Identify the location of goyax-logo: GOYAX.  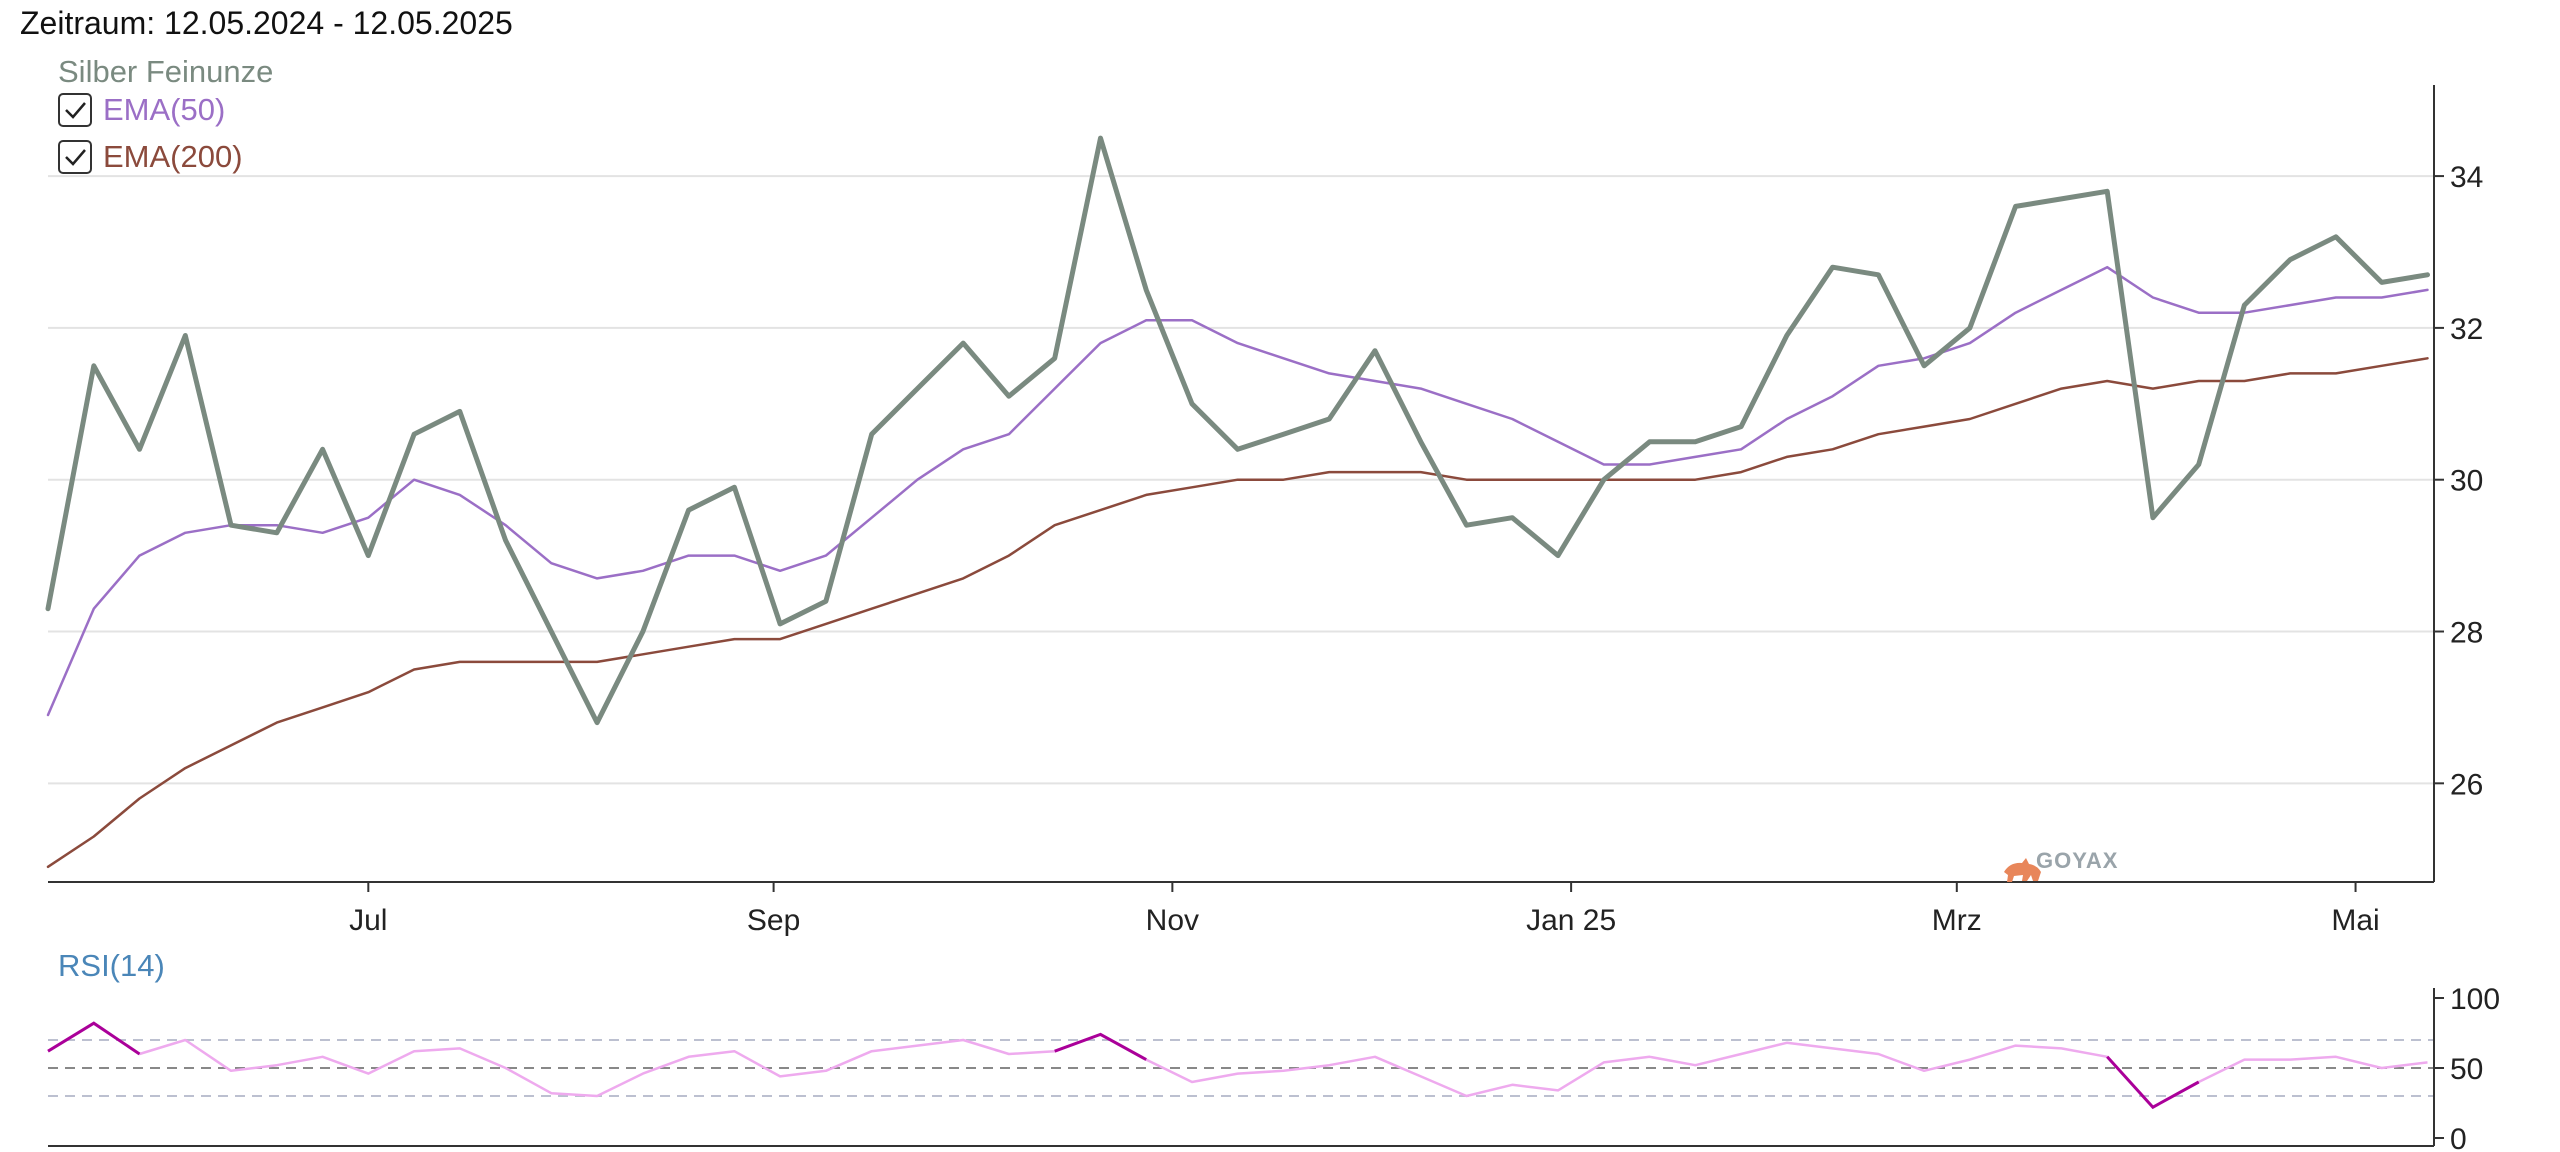
(2061, 865).